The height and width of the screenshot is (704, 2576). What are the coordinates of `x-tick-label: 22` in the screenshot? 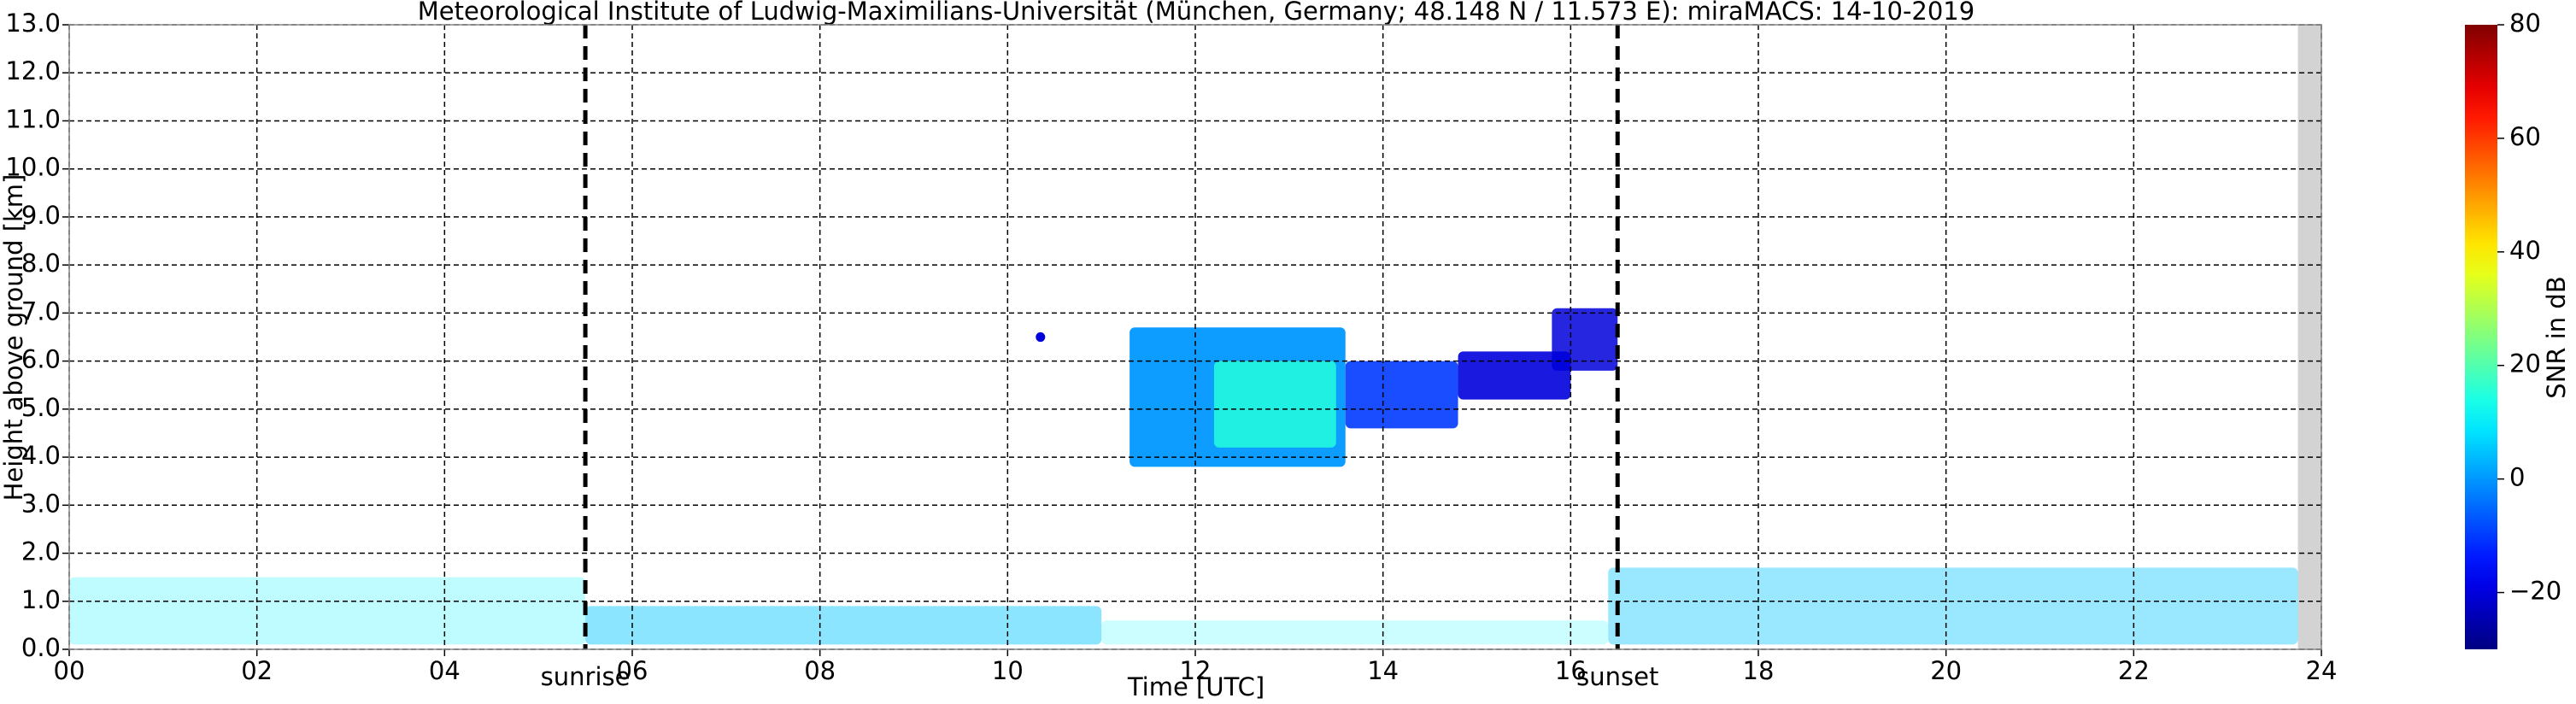 It's located at (2134, 670).